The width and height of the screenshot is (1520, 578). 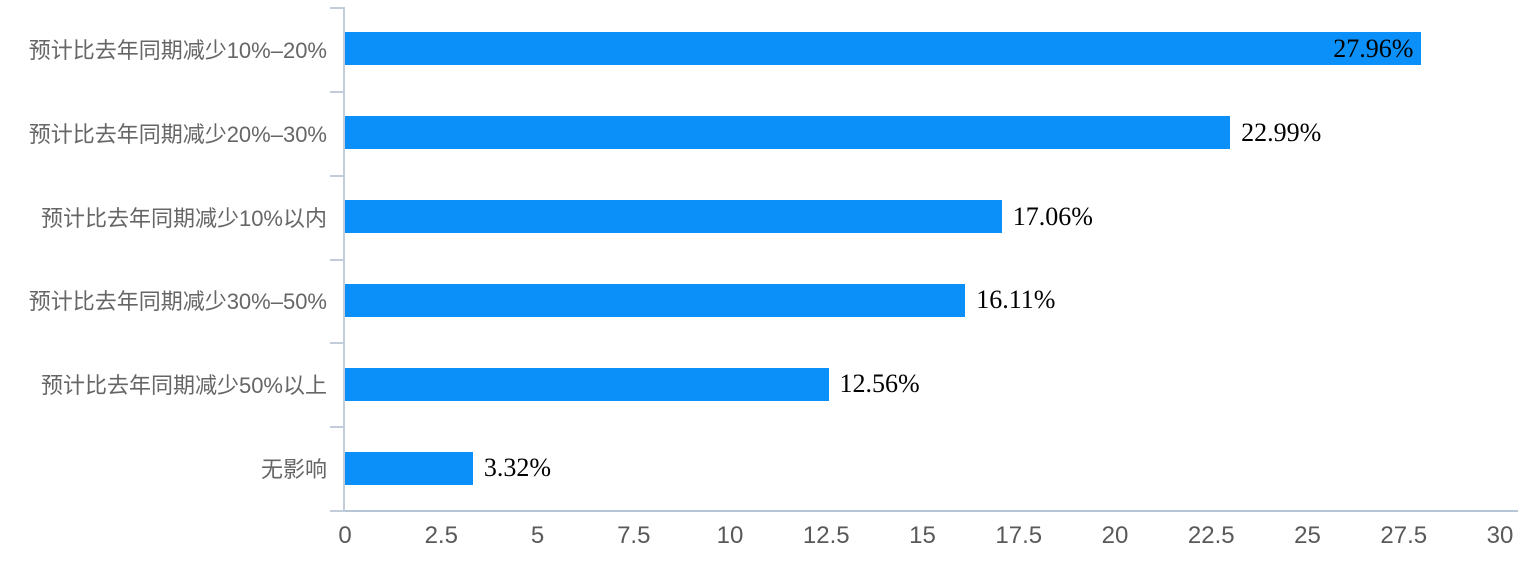 What do you see at coordinates (634, 535) in the screenshot?
I see `x-tick-label: 7.5` at bounding box center [634, 535].